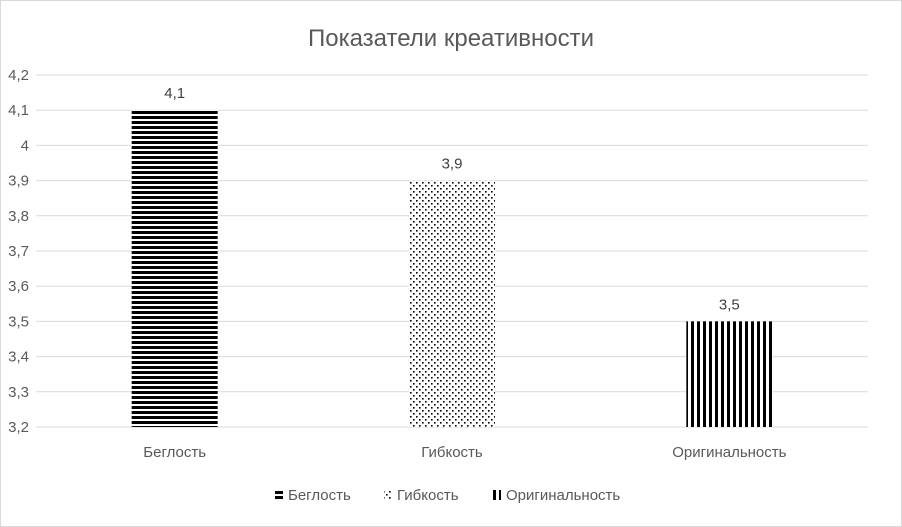 This screenshot has width=902, height=527. Describe the element at coordinates (18, 392) in the screenshot. I see `y-tick-label: 3,3` at that location.